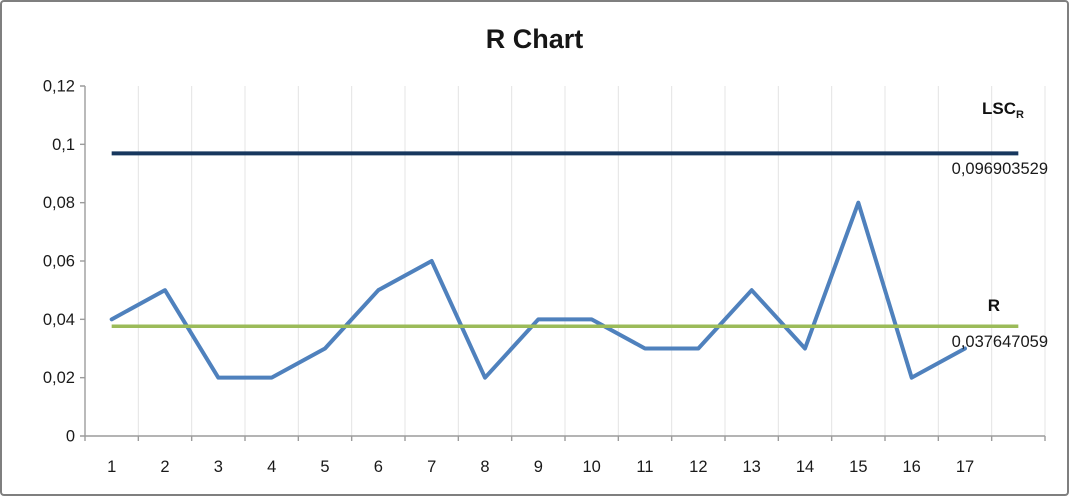 Image resolution: width=1069 pixels, height=496 pixels. What do you see at coordinates (1020, 115) in the screenshot?
I see `lsc-label-subscript: R` at bounding box center [1020, 115].